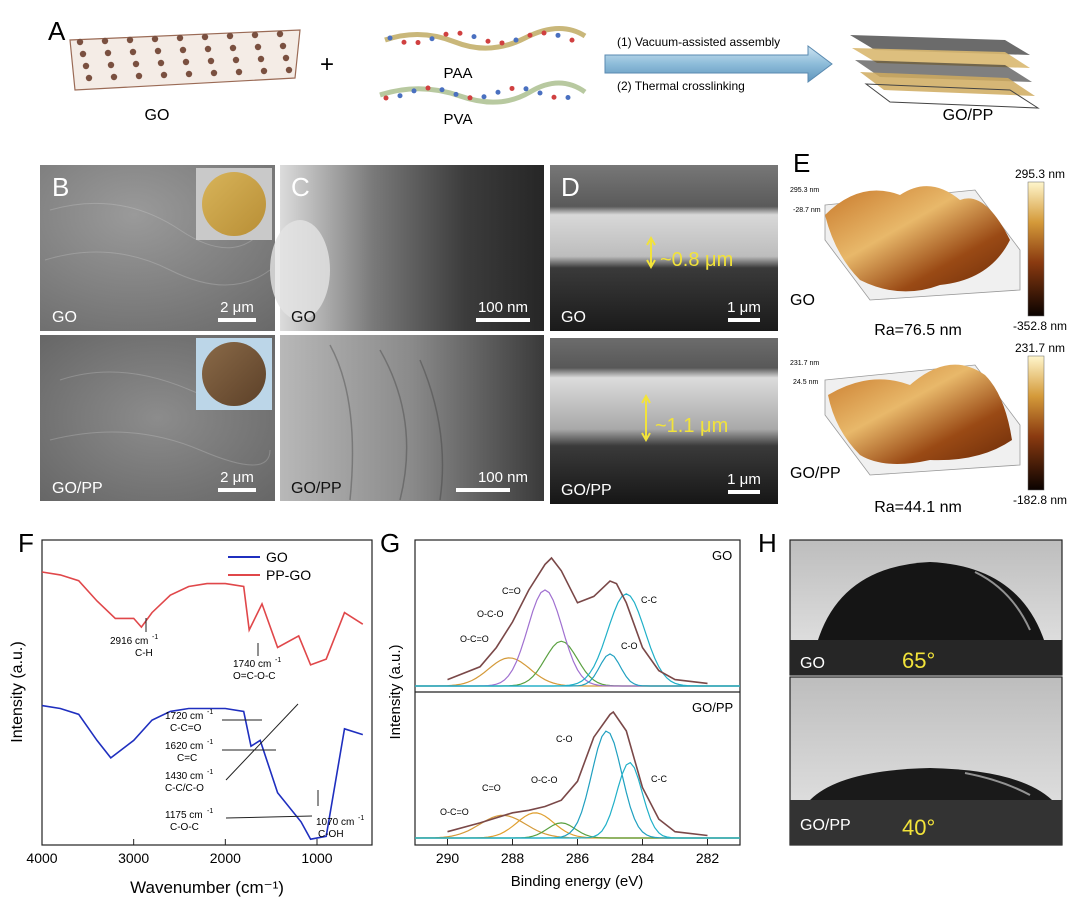 This screenshot has width=1080, height=902. Describe the element at coordinates (825, 825) in the screenshot. I see `contact-gopp-label: GO/PP` at that location.